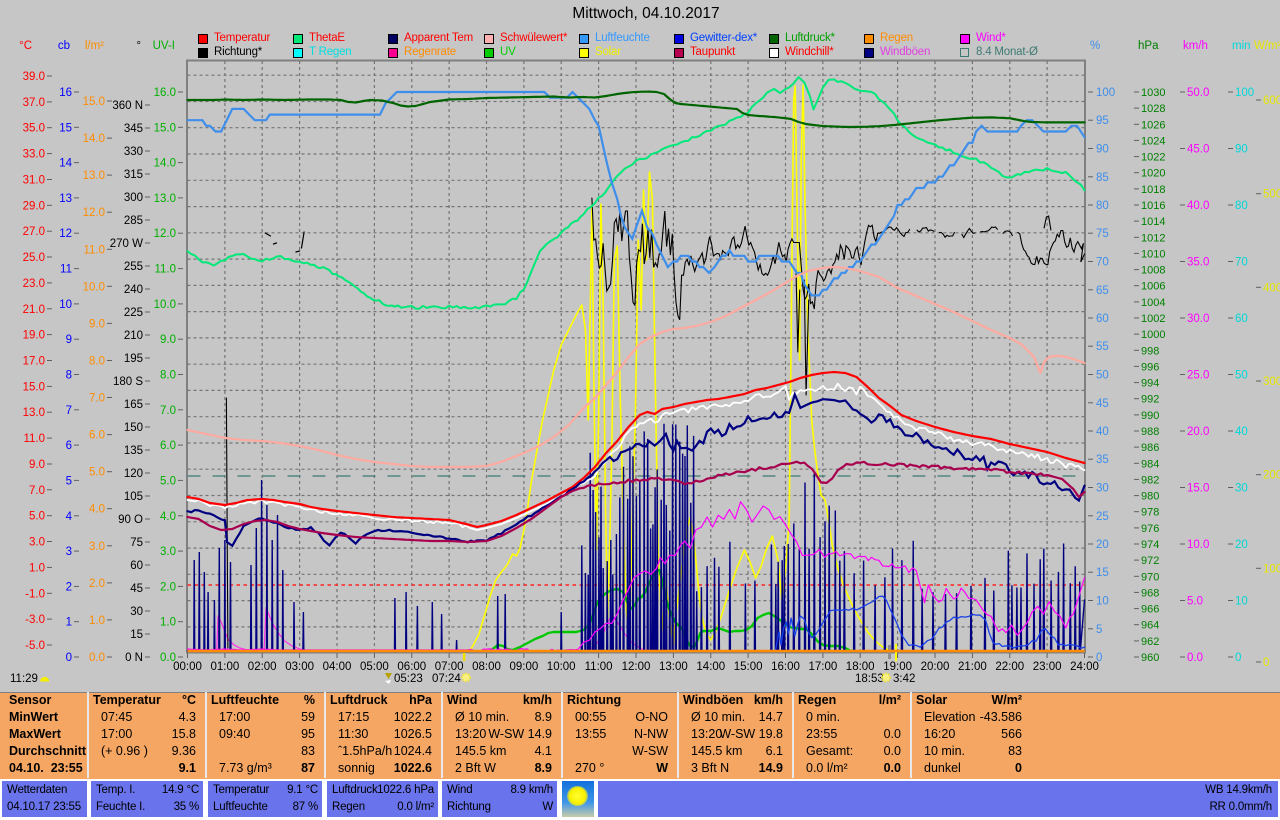 Image resolution: width=1280 pixels, height=820 pixels. What do you see at coordinates (1153, 206) in the screenshot?
I see `svg-text: 1016` at bounding box center [1153, 206].